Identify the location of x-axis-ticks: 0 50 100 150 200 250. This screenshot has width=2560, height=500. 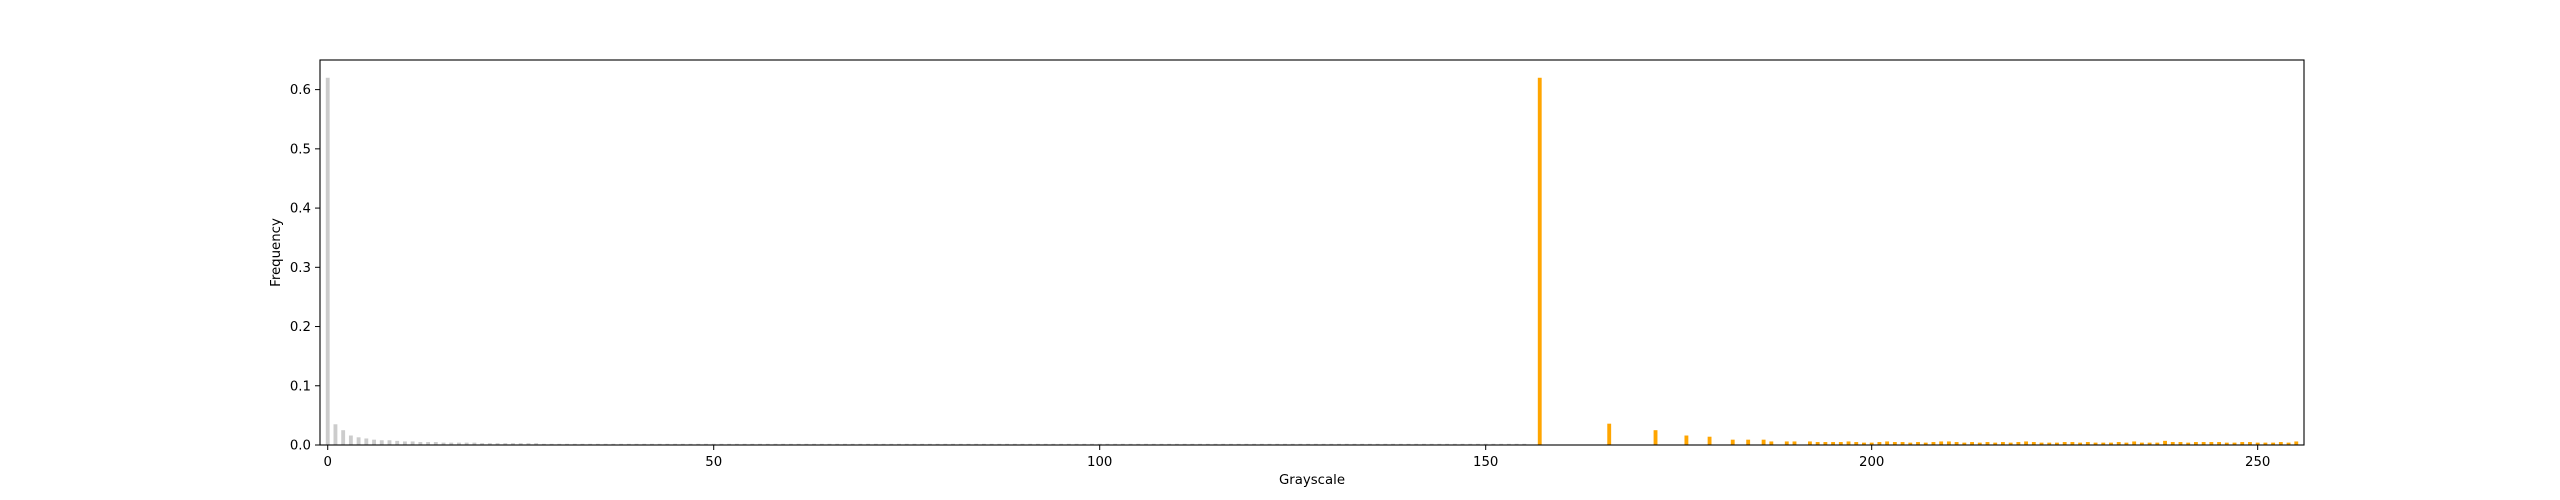
(1296, 457).